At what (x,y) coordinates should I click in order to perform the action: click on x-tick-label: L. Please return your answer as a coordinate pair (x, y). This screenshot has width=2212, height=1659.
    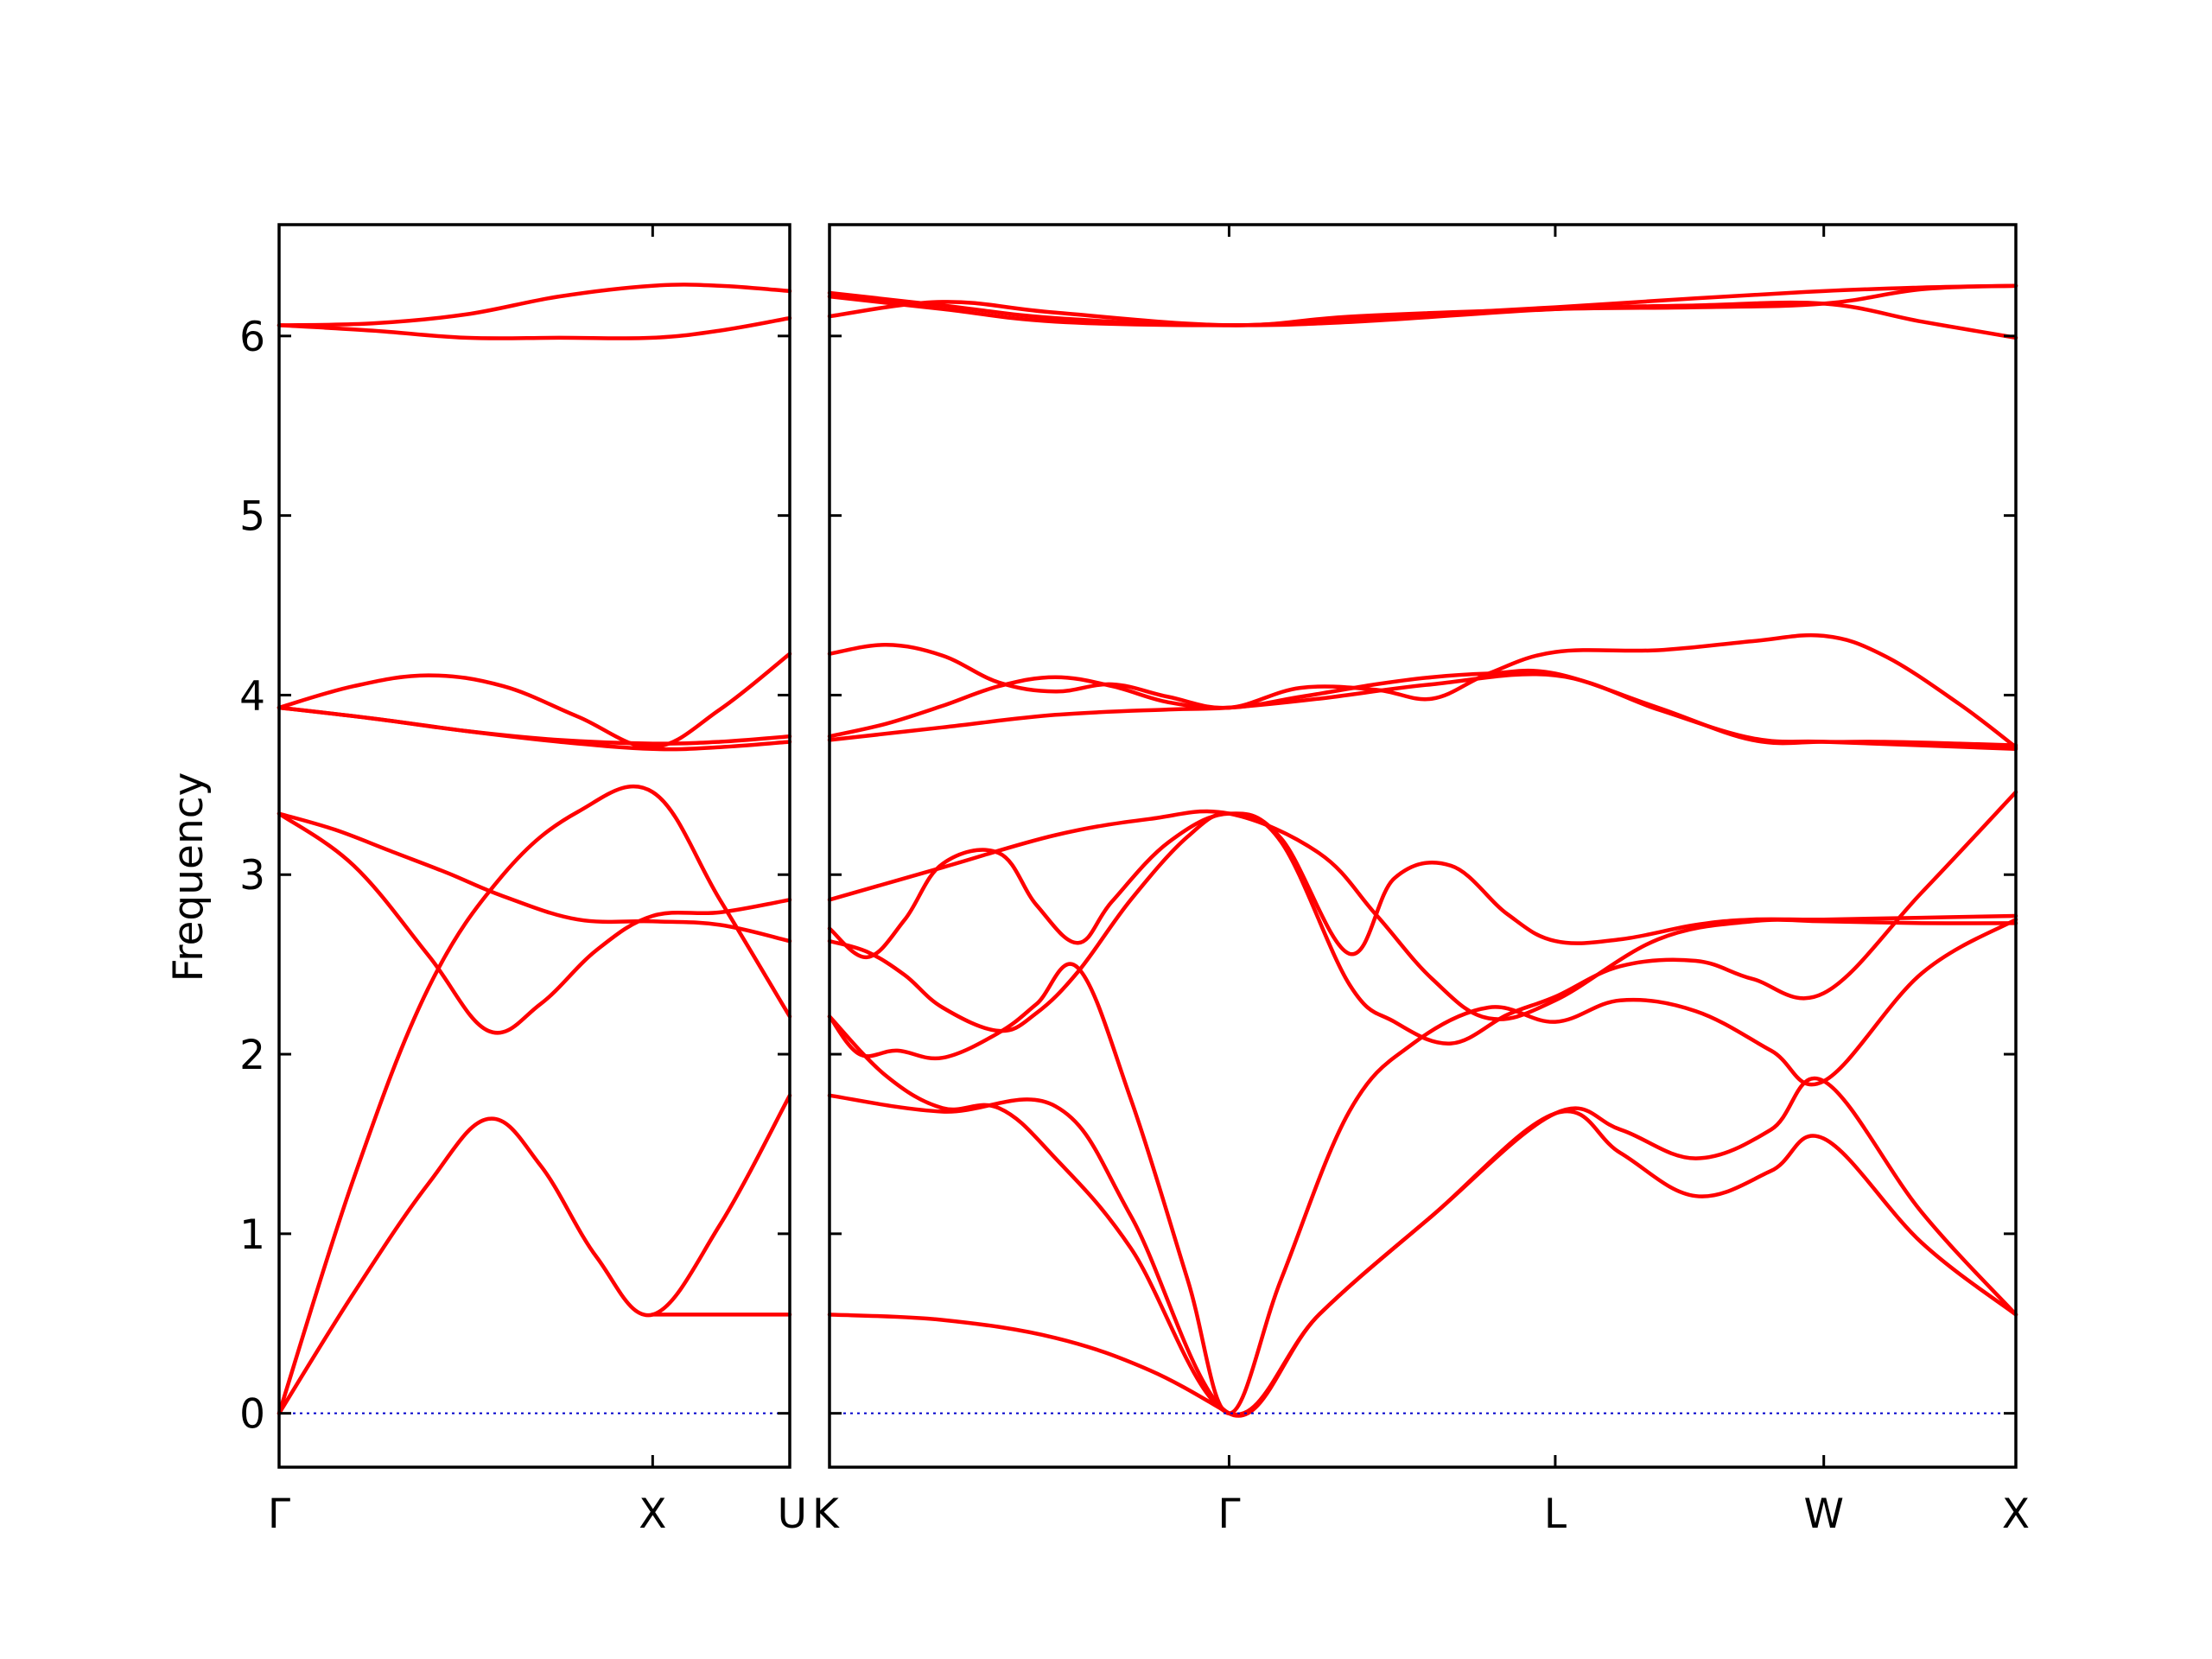
    Looking at the image, I should click on (1555, 1514).